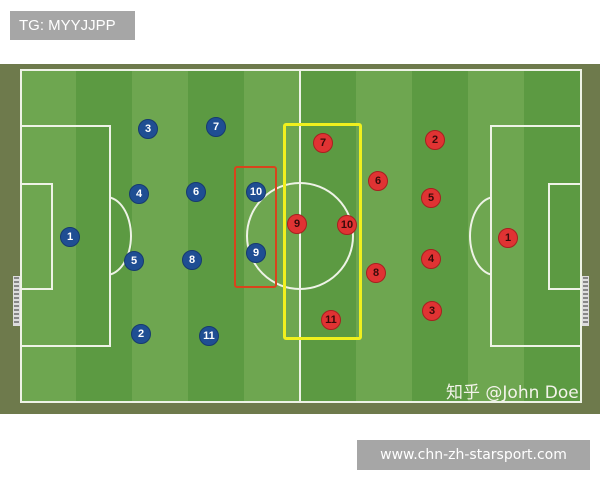  What do you see at coordinates (473, 455) in the screenshot?
I see `site-label: www.chn-zh-starsport.com` at bounding box center [473, 455].